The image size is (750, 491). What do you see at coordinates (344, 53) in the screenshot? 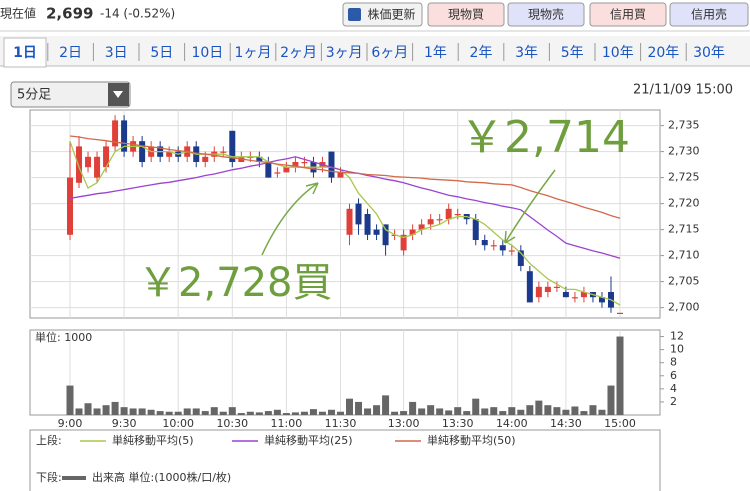
I see `tab: 3ヶ月` at bounding box center [344, 53].